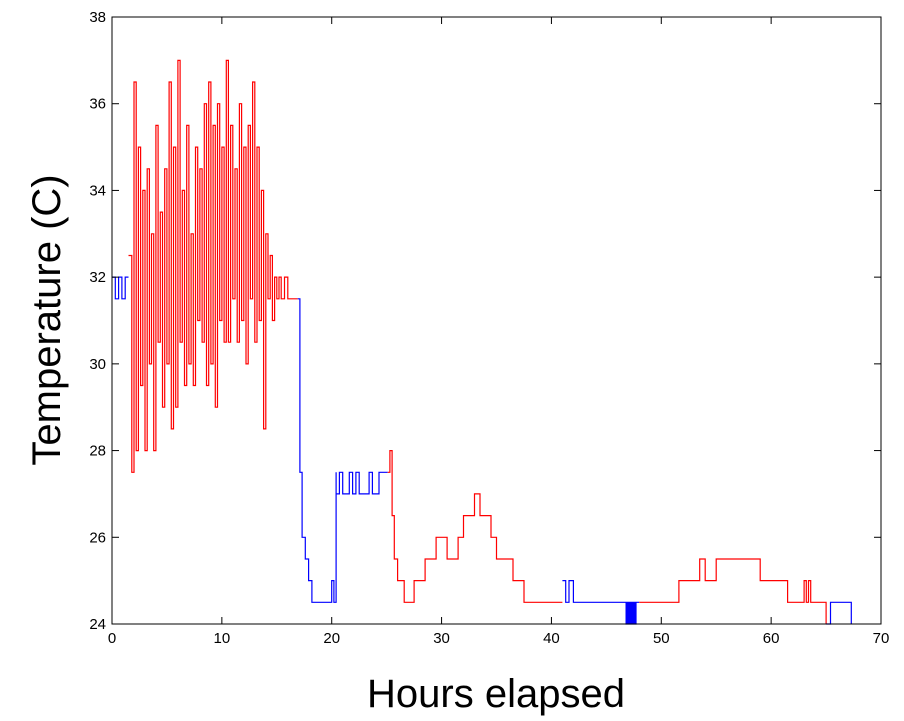  Describe the element at coordinates (661, 638) in the screenshot. I see `x-tick-label: 50` at that location.